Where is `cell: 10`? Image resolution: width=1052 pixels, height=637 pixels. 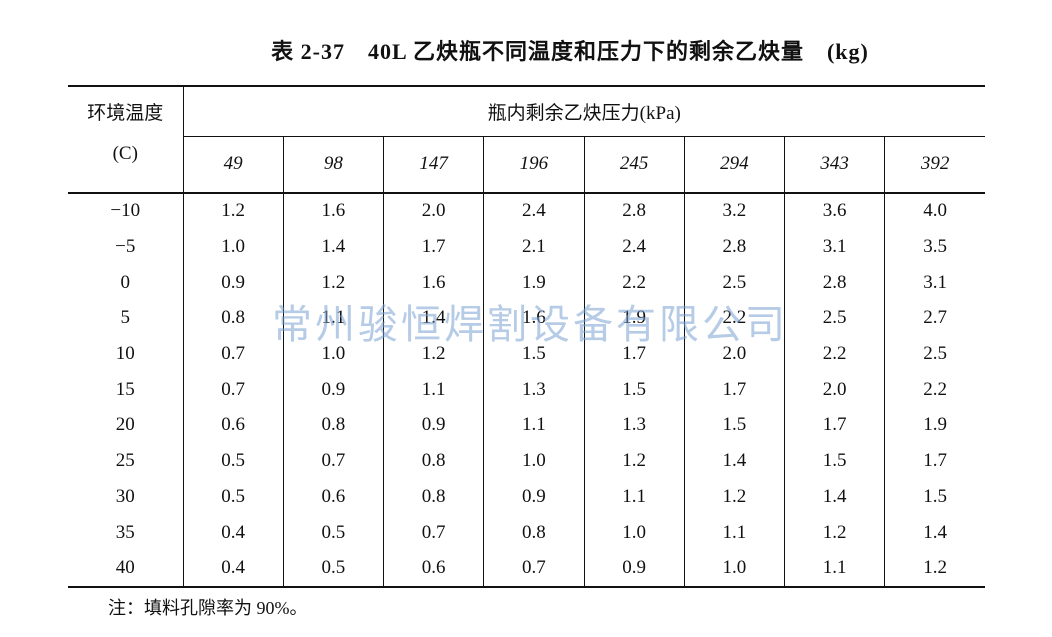
cell: 10 is located at coordinates (125, 354).